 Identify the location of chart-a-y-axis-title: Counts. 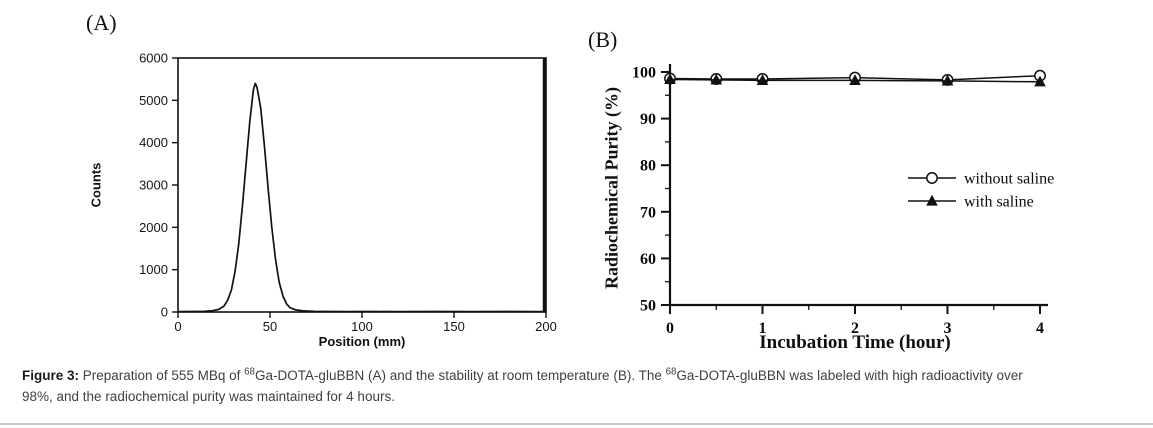
(96, 185).